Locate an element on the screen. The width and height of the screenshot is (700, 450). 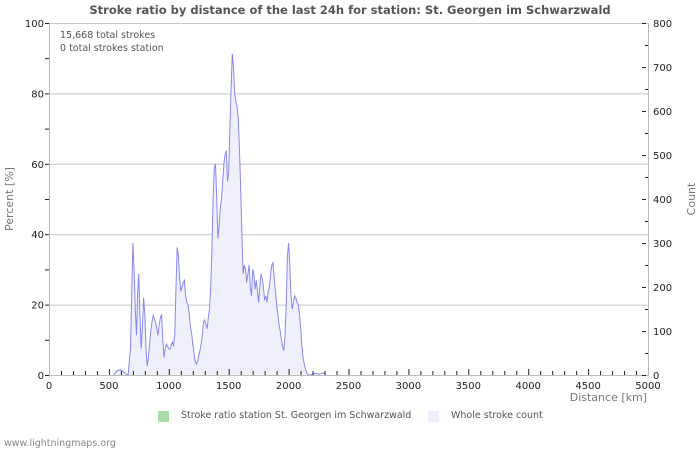
svg-text: 4000 is located at coordinates (527, 386).